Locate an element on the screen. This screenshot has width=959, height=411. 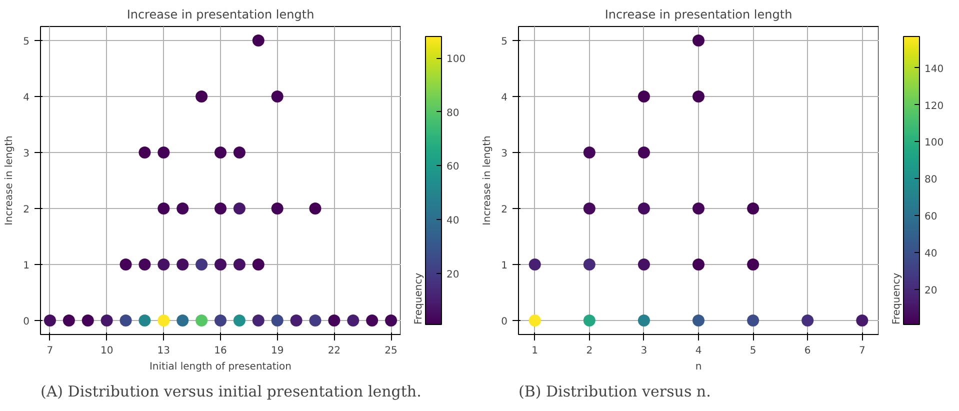
x-tick-label: 2 is located at coordinates (589, 351).